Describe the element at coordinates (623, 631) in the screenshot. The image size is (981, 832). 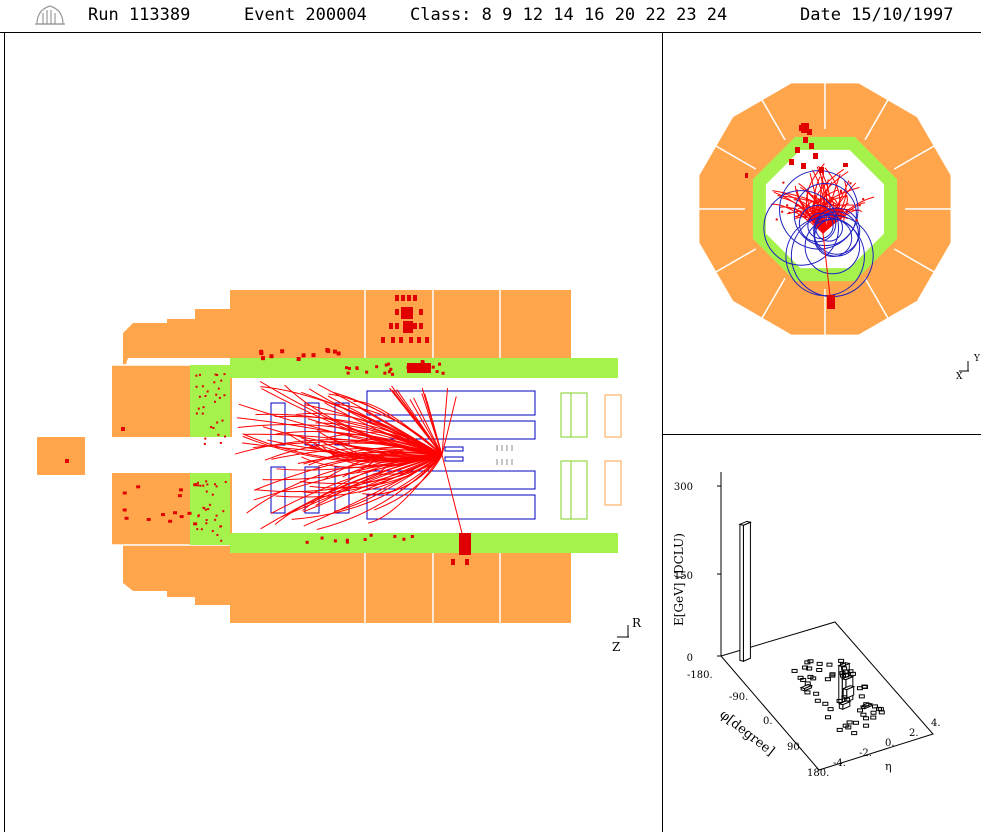
I see `rz-axis-indicator` at that location.